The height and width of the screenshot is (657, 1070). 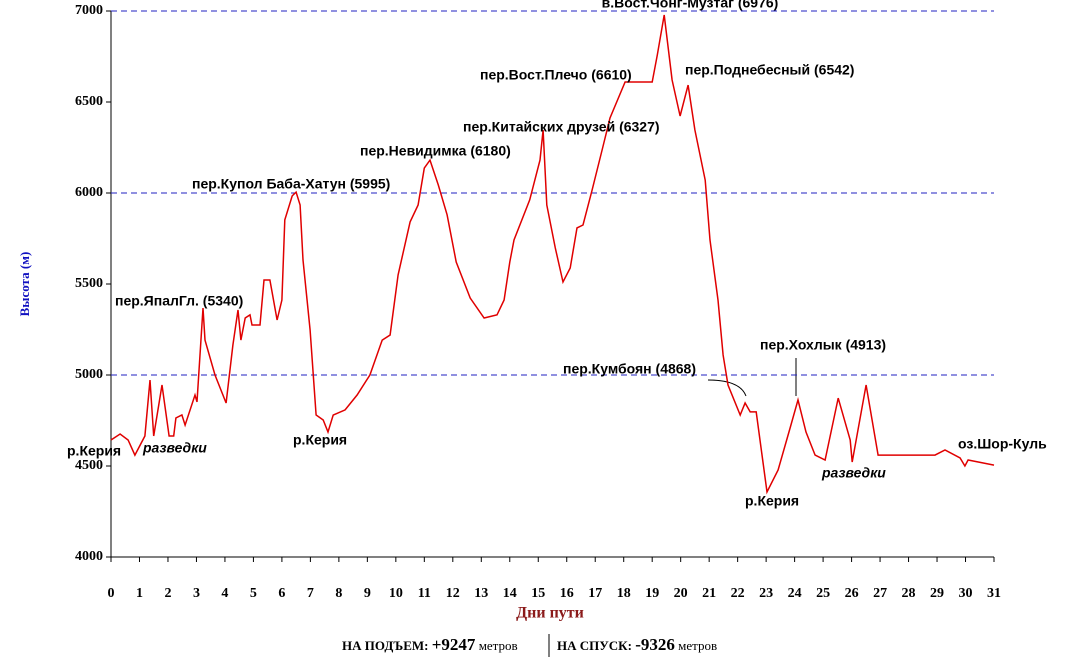 What do you see at coordinates (196, 593) in the screenshot?
I see `x-tick-label: 3` at bounding box center [196, 593].